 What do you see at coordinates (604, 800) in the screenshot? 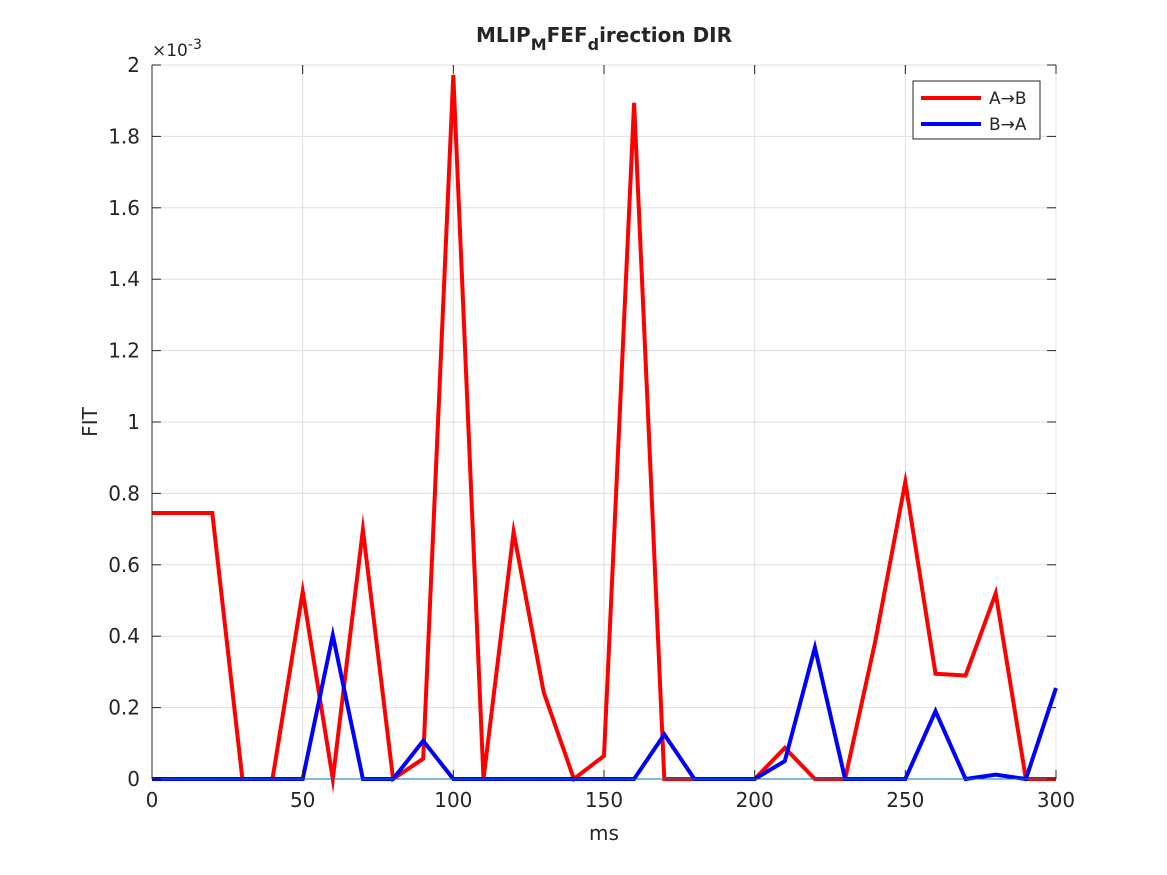
I see `x-tick-label: 150` at bounding box center [604, 800].